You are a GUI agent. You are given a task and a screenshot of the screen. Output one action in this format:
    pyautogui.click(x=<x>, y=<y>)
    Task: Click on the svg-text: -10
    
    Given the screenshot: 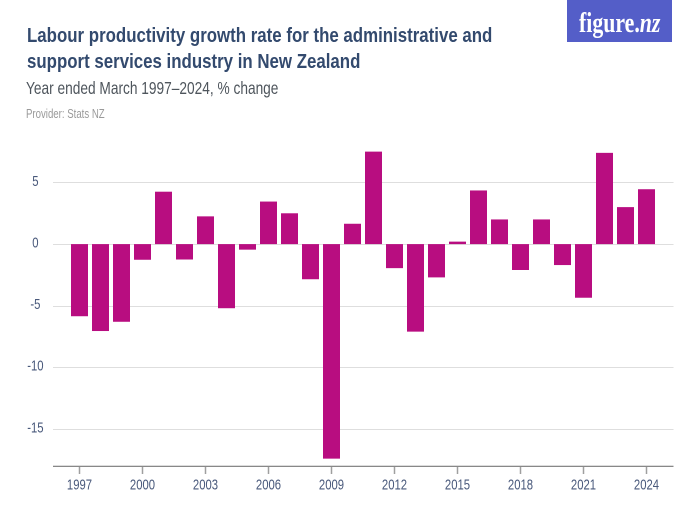 What is the action you would take?
    pyautogui.click(x=35, y=365)
    